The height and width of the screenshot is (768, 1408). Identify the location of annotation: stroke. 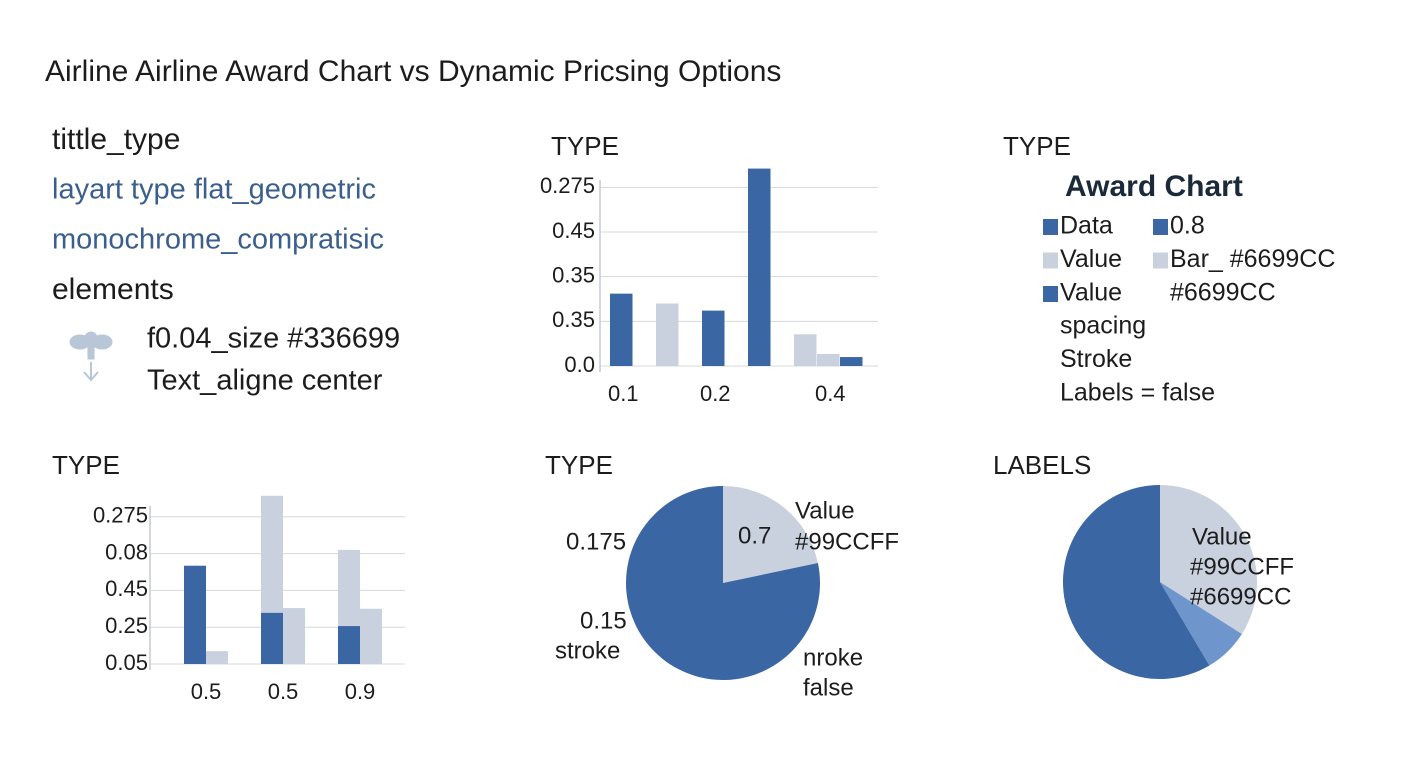
(587, 650).